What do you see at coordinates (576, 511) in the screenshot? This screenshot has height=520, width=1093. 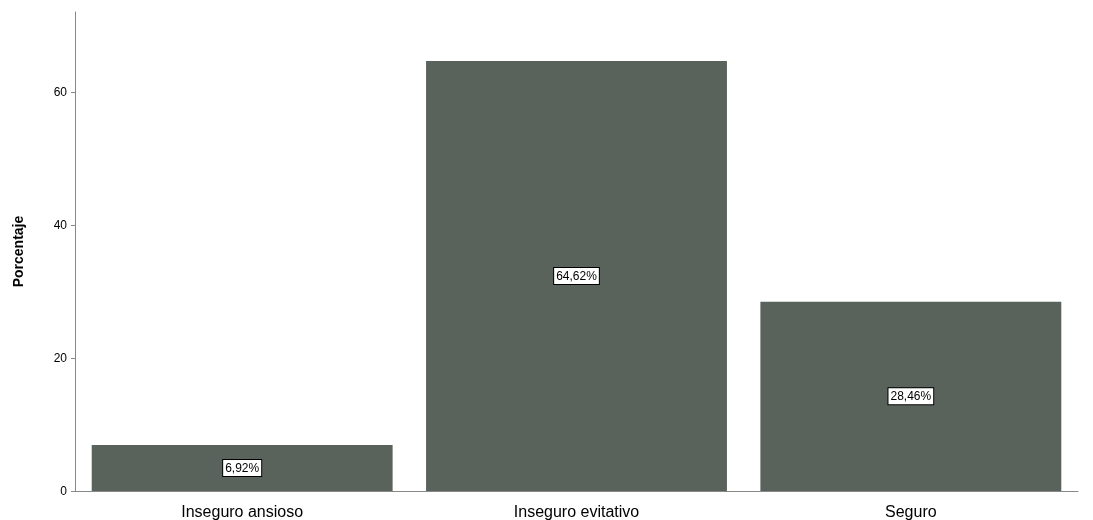 I see `x-tick-label: Inseguro evitativo` at bounding box center [576, 511].